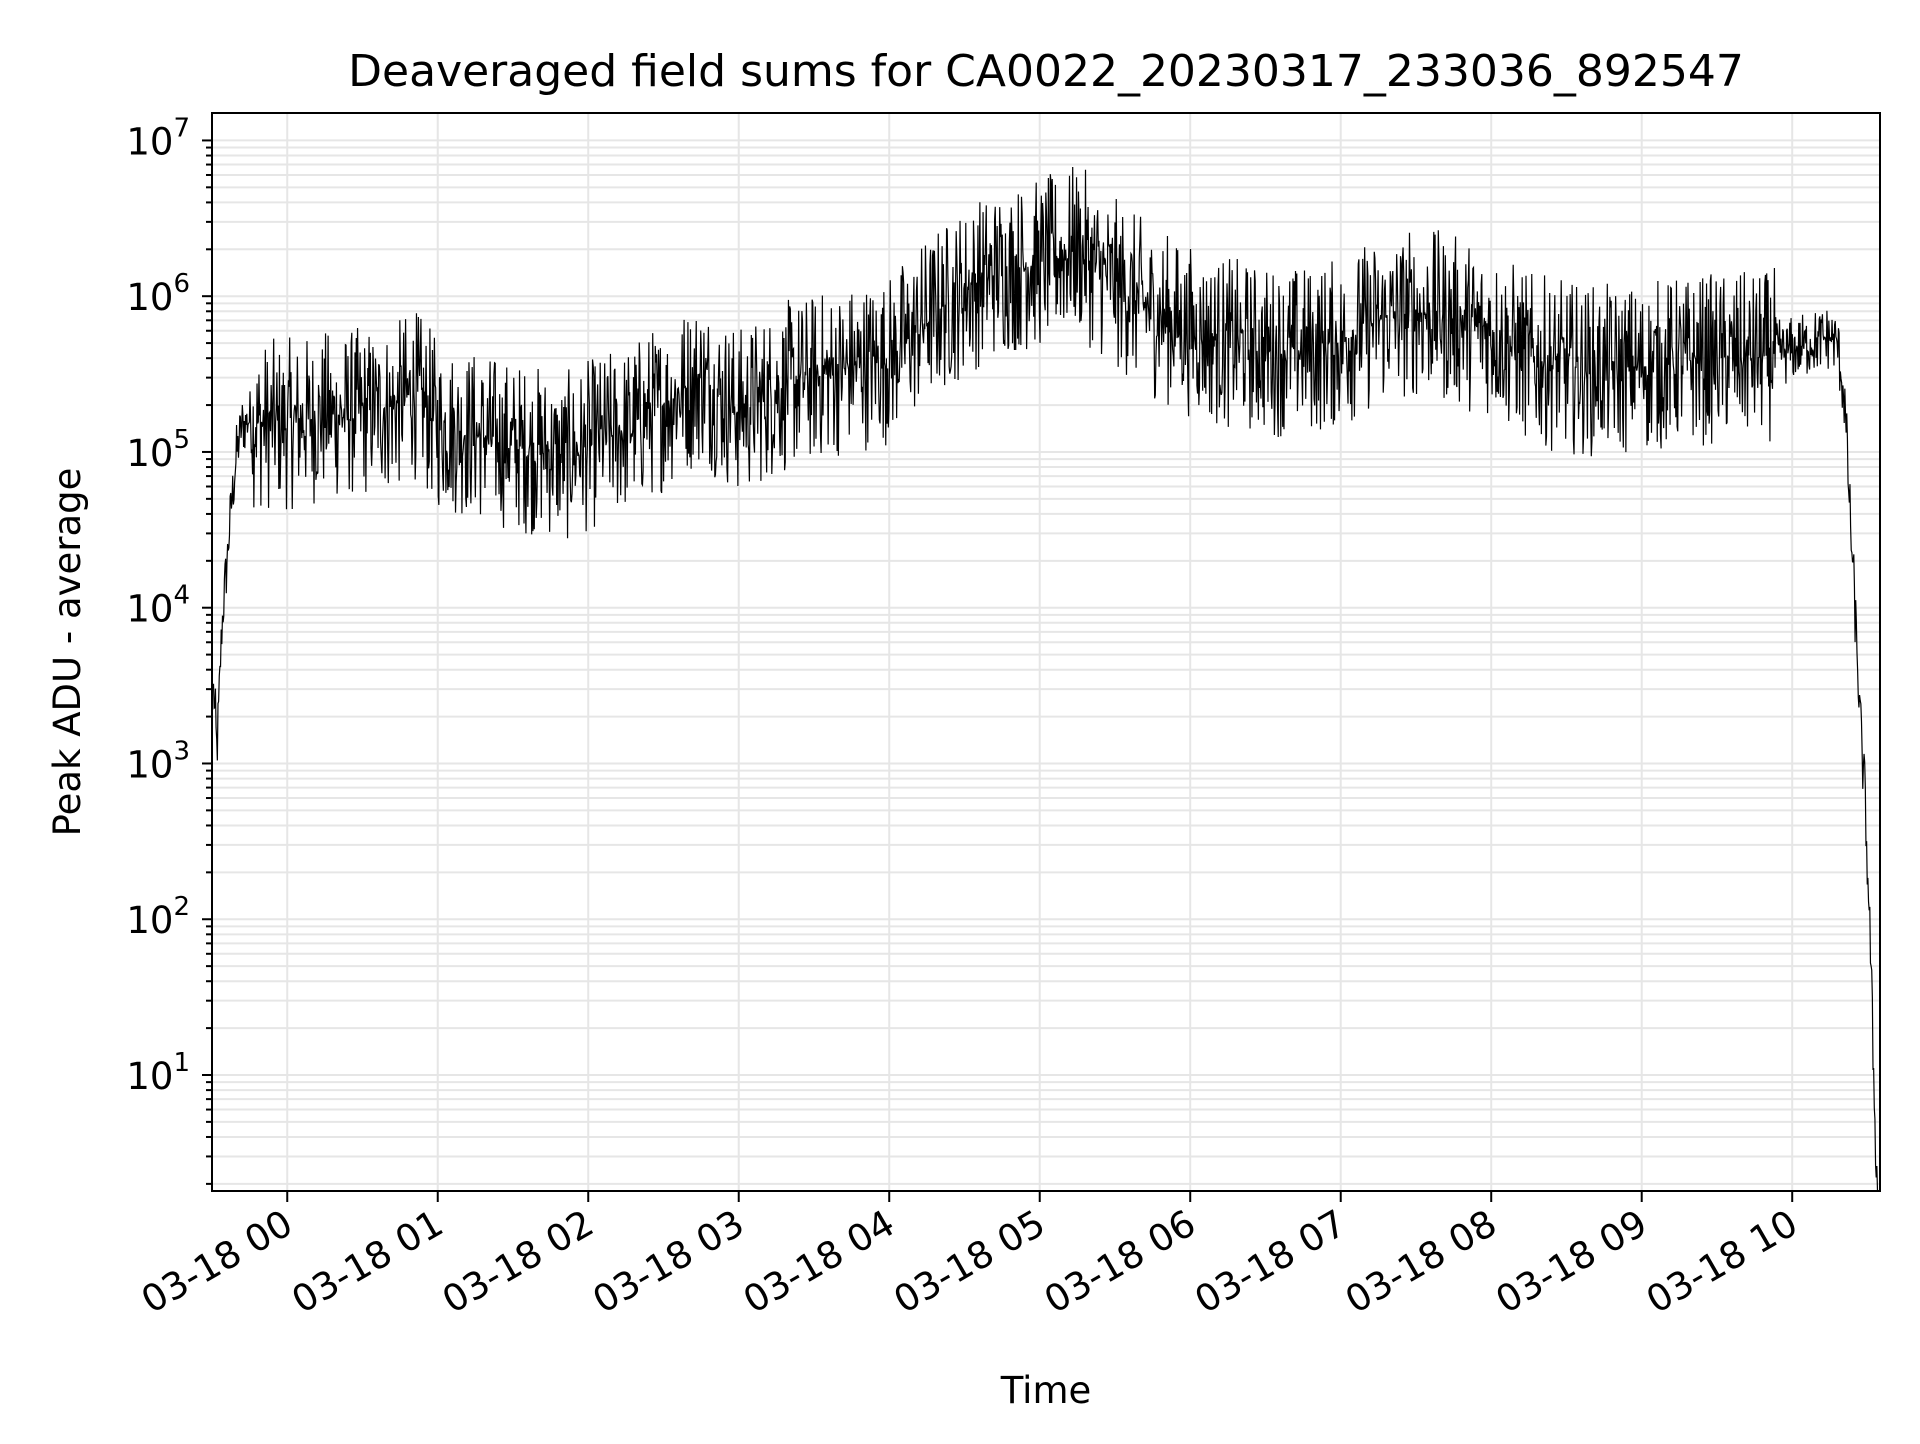  Describe the element at coordinates (158, 1073) in the screenshot. I see `y-tick-label: 10¹` at that location.